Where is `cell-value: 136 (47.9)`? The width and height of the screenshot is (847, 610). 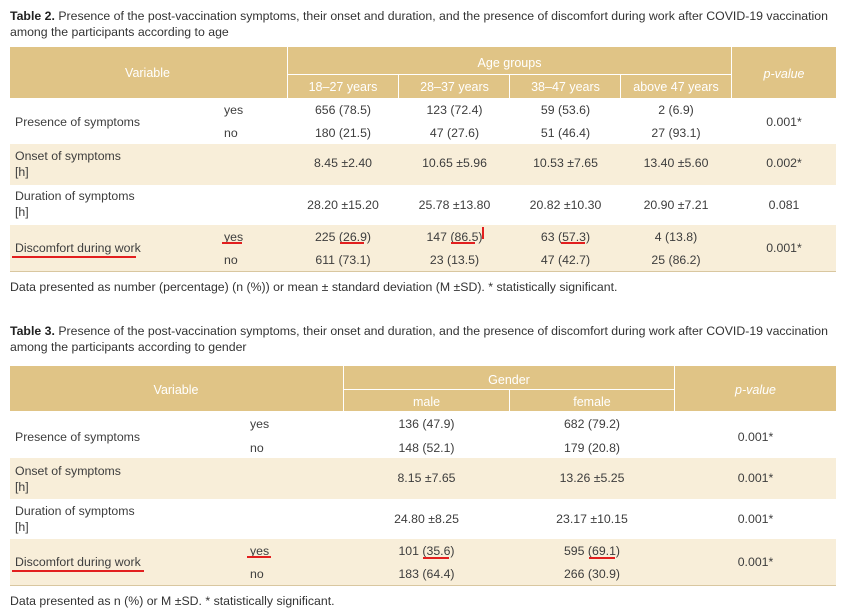
cell-value: 136 (47.9) is located at coordinates (426, 424).